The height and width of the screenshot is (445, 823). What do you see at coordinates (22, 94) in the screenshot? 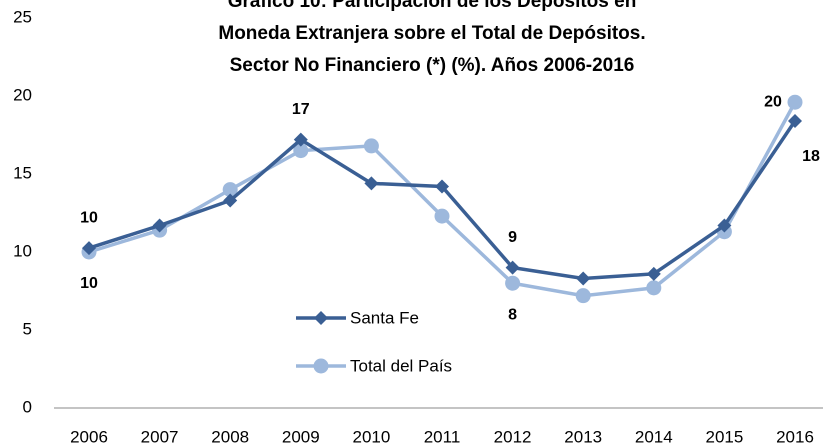
I see `y-tick-label: 20` at bounding box center [22, 94].